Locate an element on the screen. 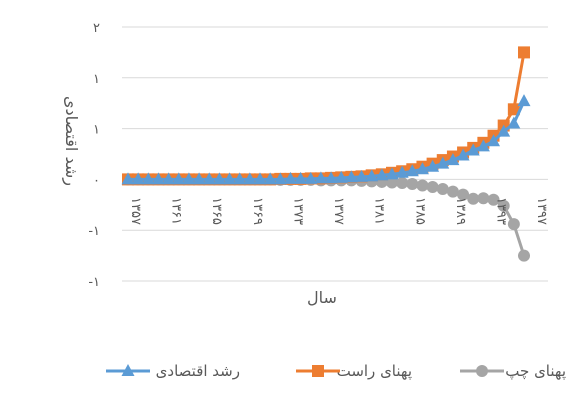  x-tick-label: ۱۳۸۹ is located at coordinates (460, 211).